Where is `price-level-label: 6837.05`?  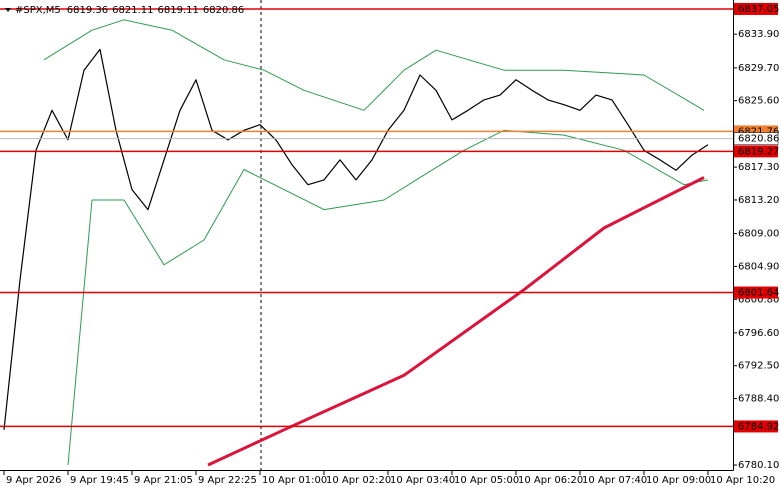 price-level-label: 6837.05 is located at coordinates (758, 9).